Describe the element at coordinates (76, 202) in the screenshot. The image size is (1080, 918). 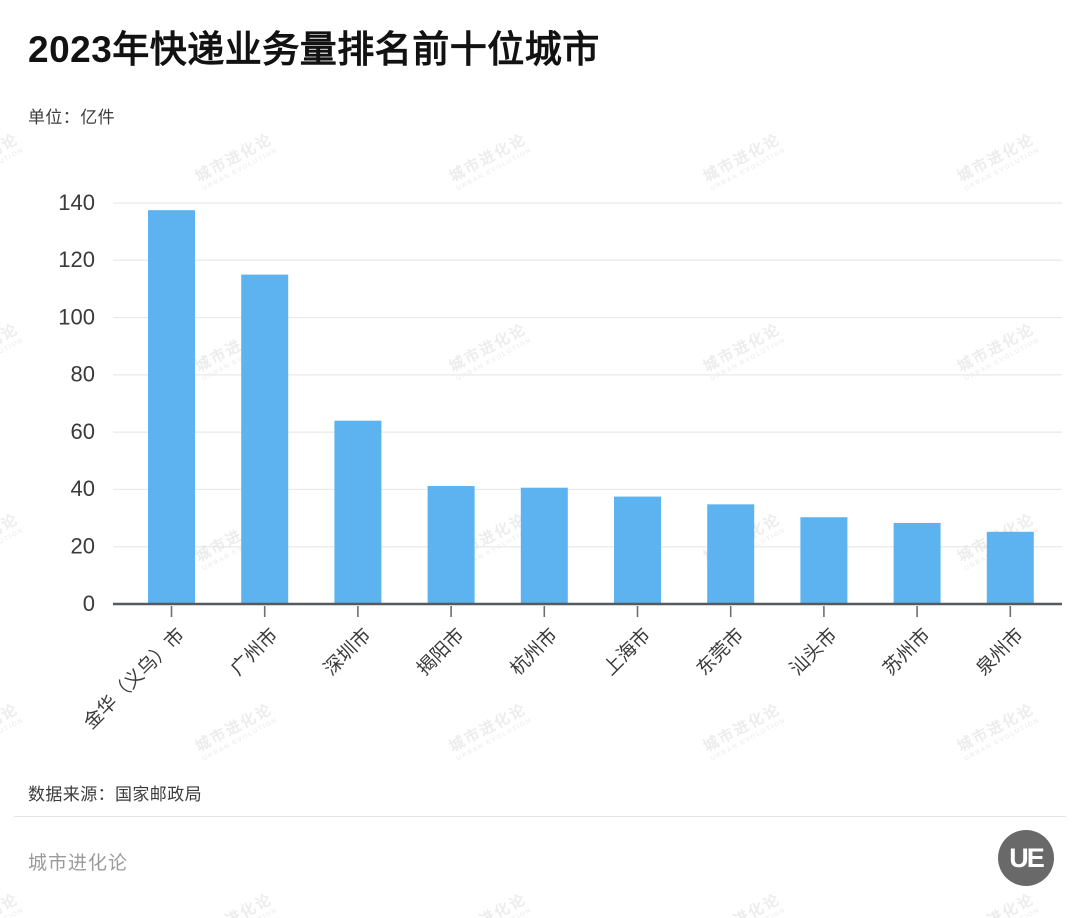
I see `y-axis-tick-label: 140` at that location.